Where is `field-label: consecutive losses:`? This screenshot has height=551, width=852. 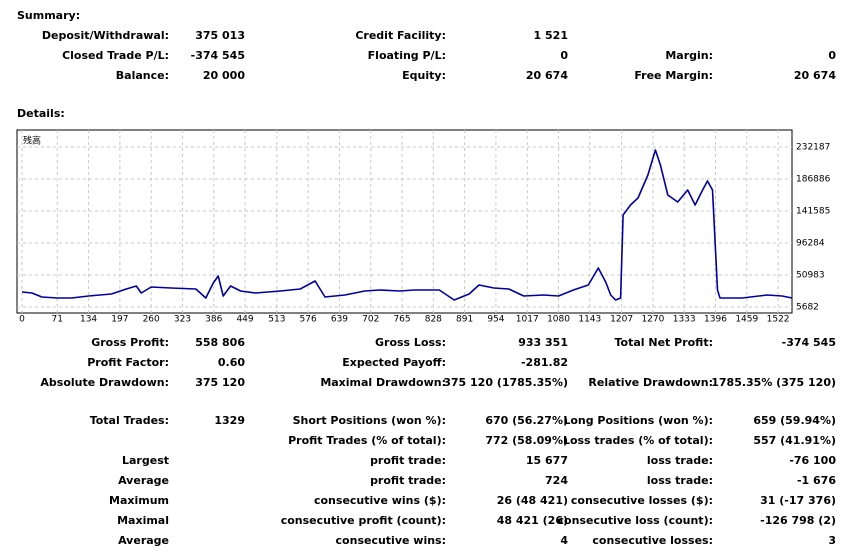 field-label: consecutive losses: is located at coordinates (652, 540).